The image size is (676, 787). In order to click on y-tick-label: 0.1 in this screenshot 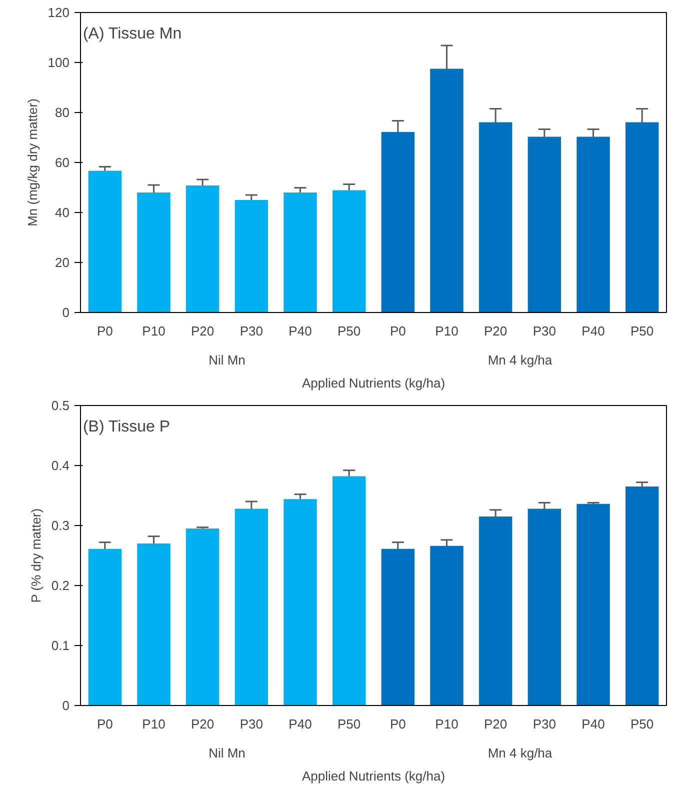, I will do `click(60, 645)`.